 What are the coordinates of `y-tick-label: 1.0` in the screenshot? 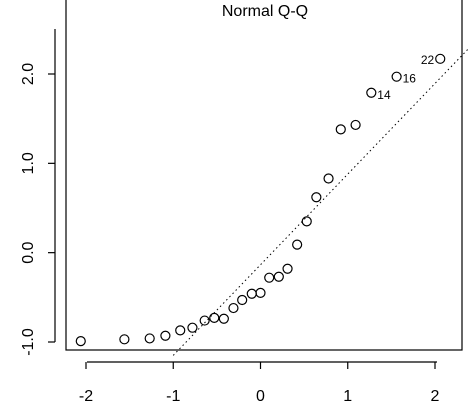 It's located at (28, 163).